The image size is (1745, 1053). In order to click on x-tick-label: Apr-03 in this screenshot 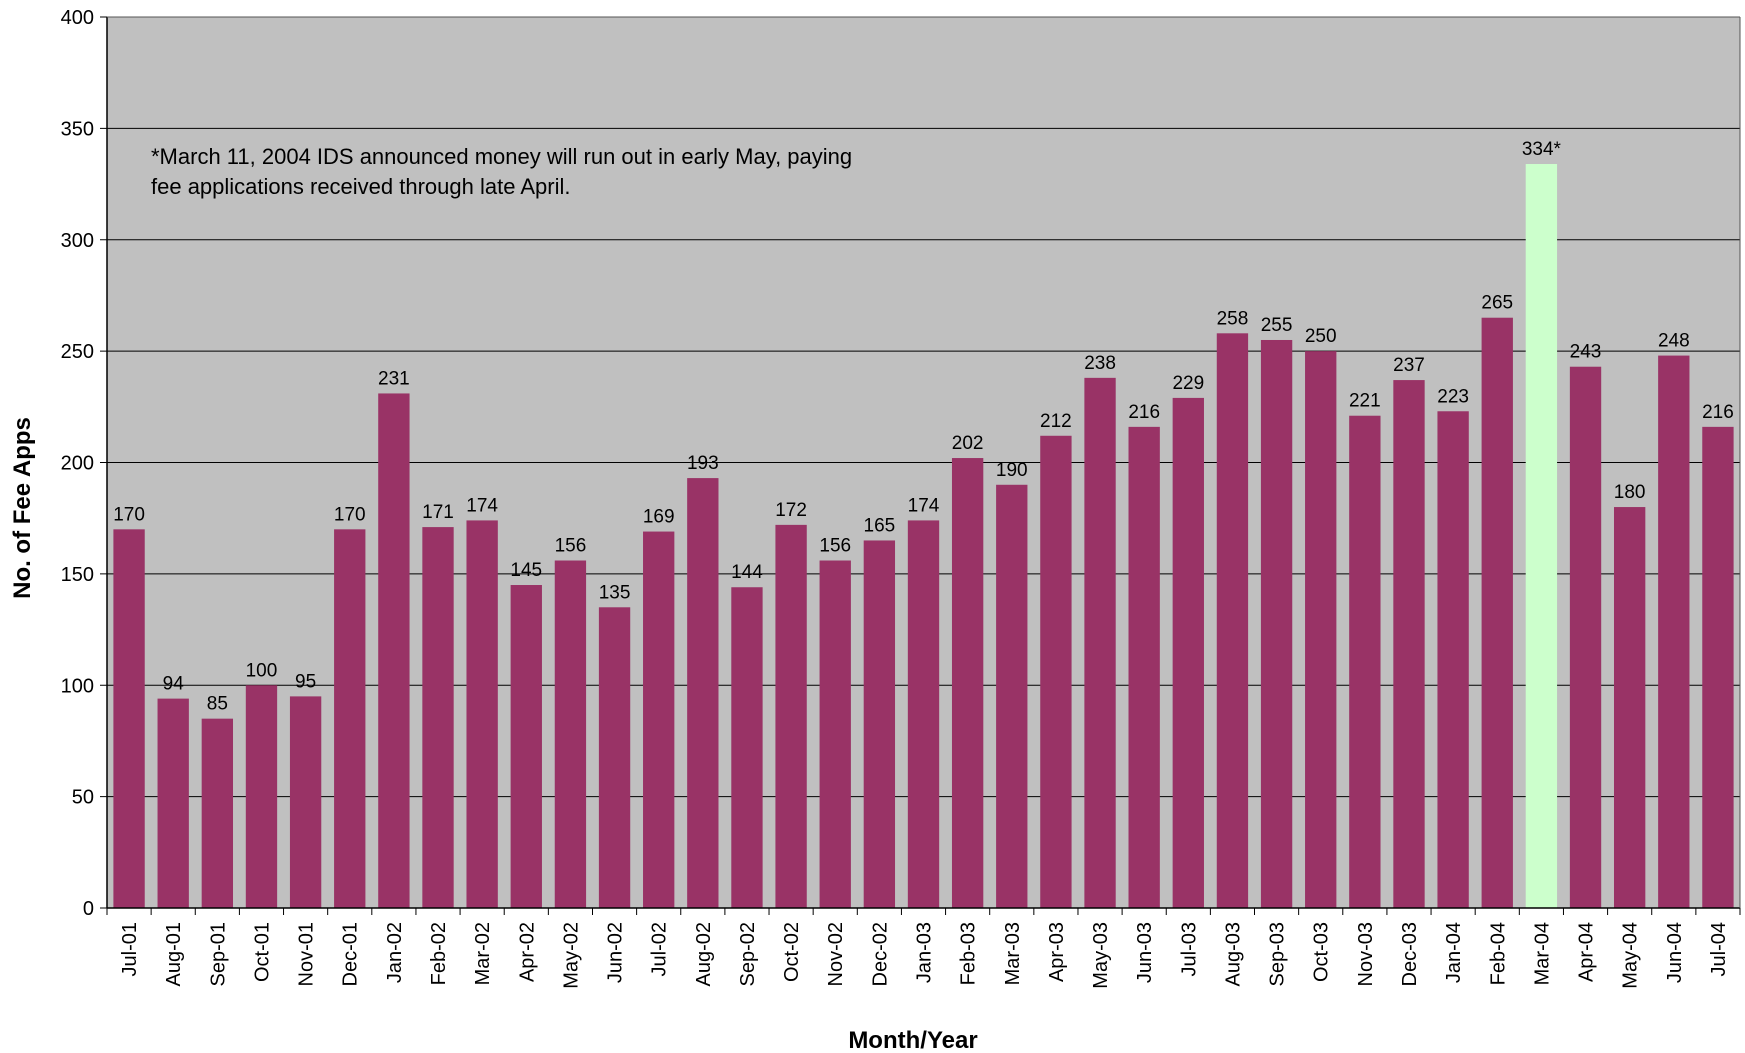, I will do `click(1057, 952)`.